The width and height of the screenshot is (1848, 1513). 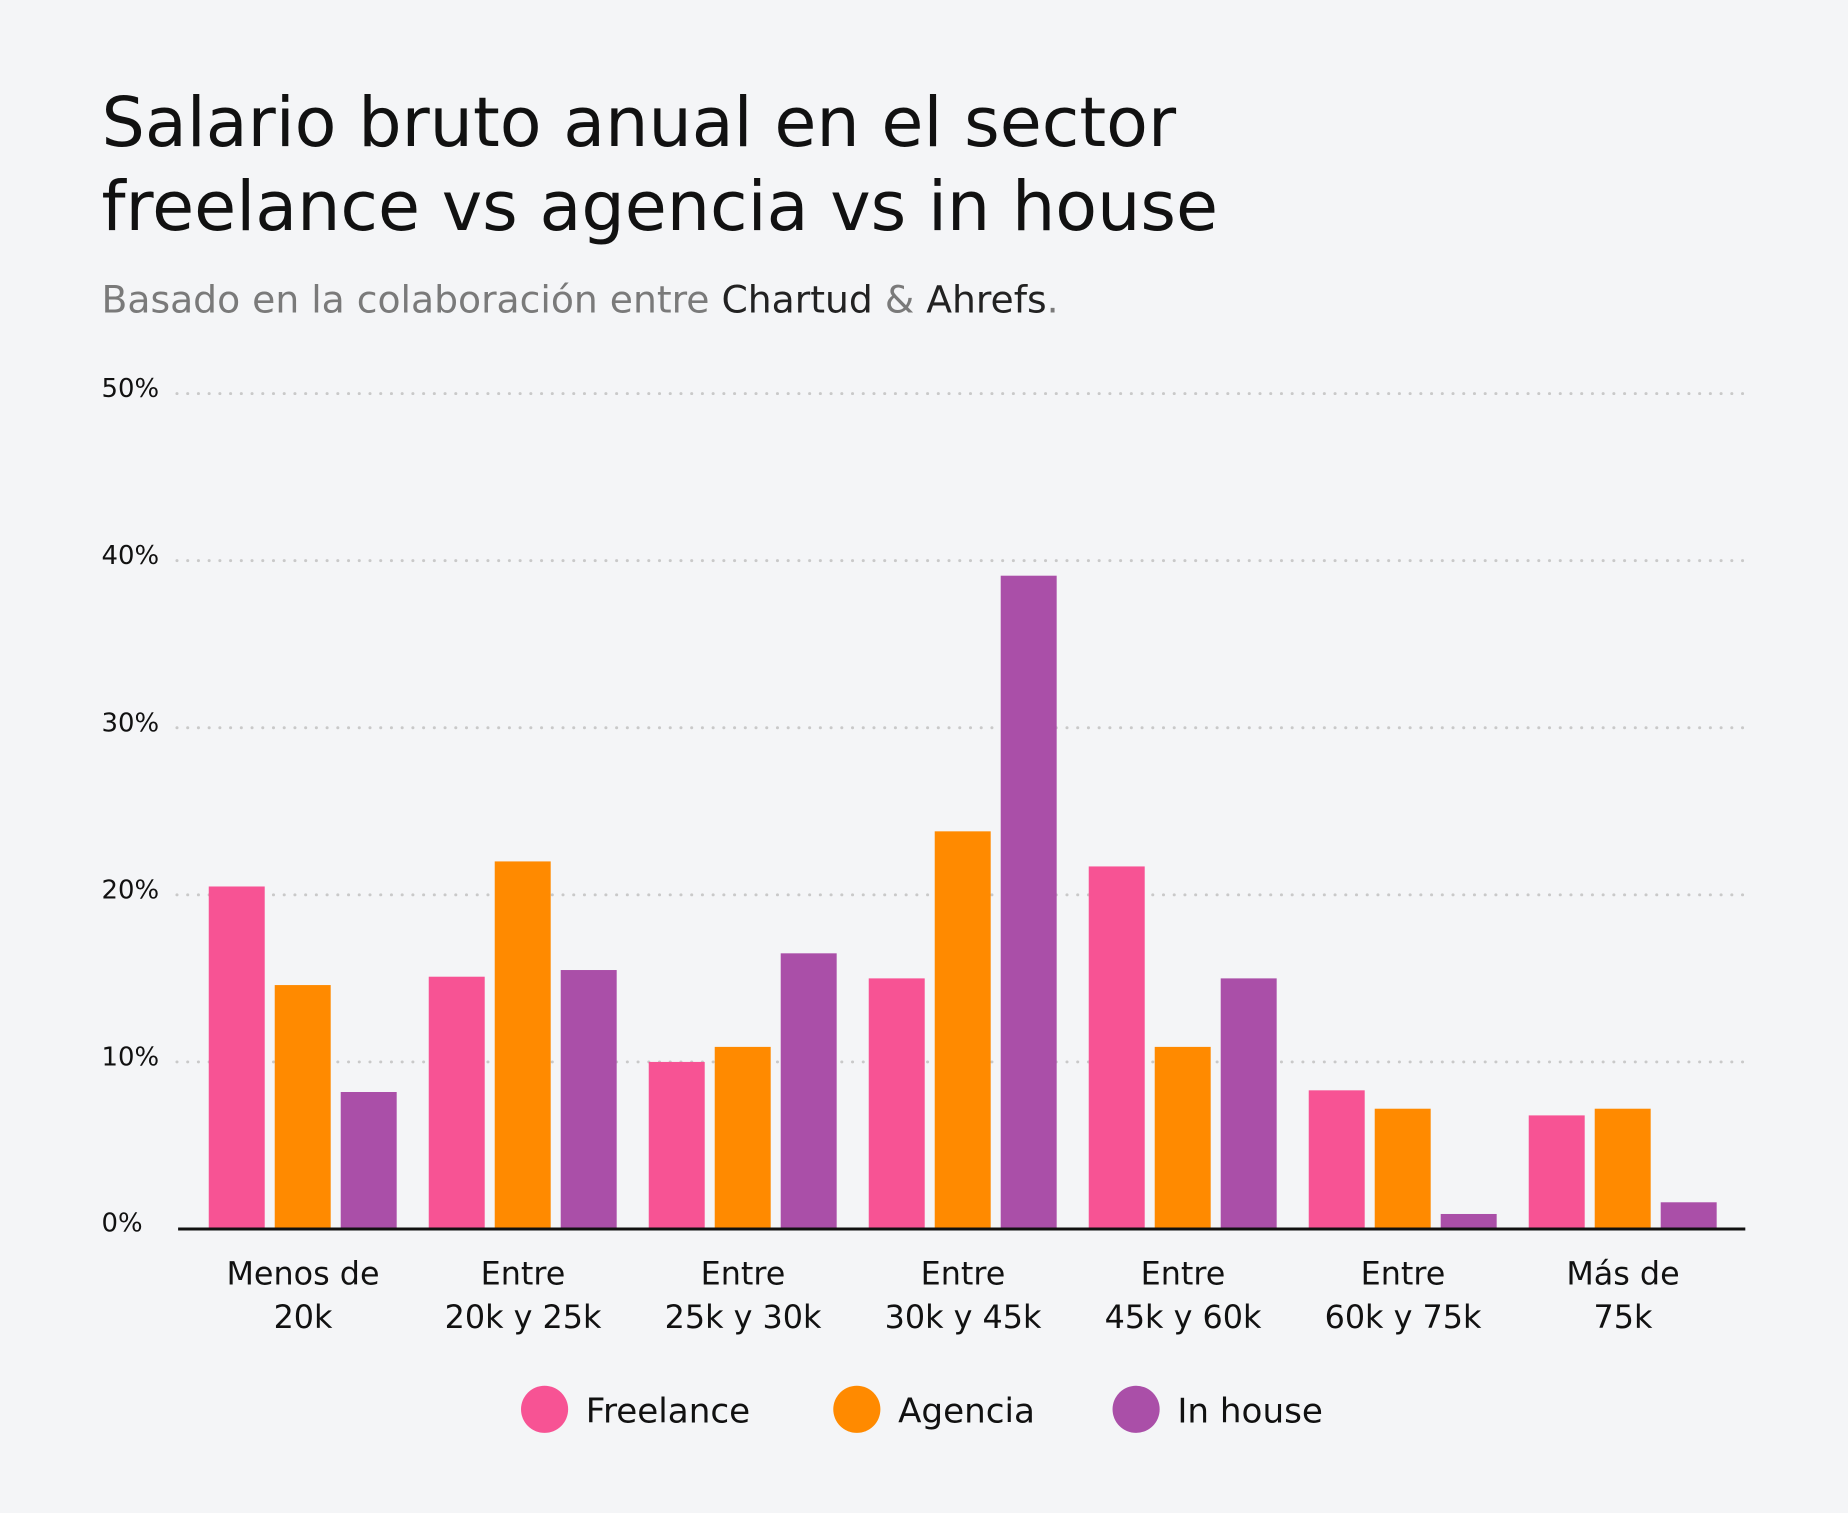 What do you see at coordinates (639, 123) in the screenshot?
I see `chart-title-line-1: Salario bruto anual en el sector` at bounding box center [639, 123].